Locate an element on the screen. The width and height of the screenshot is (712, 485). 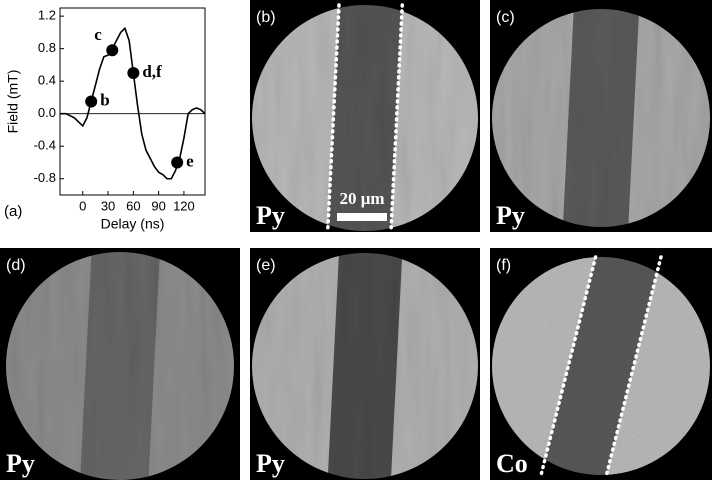
point-label: d,f is located at coordinates (152, 71).